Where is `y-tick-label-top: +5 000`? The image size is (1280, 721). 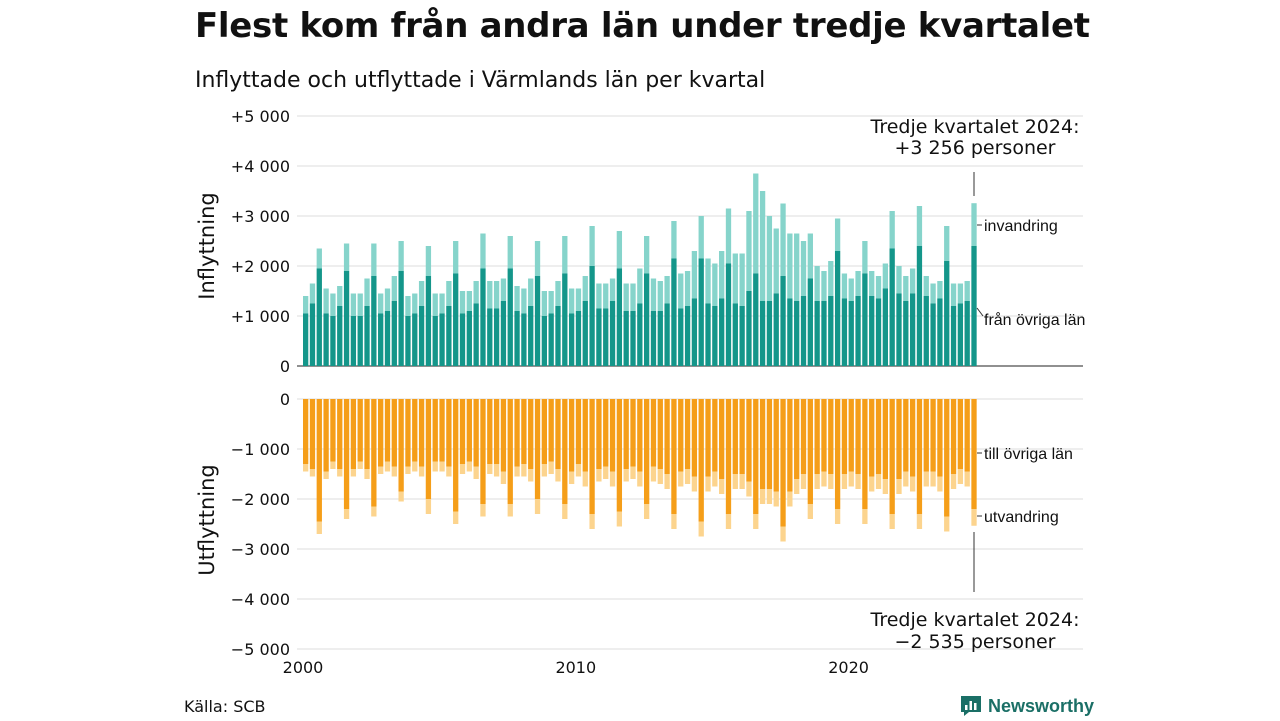
y-tick-label-top: +5 000 is located at coordinates (260, 116).